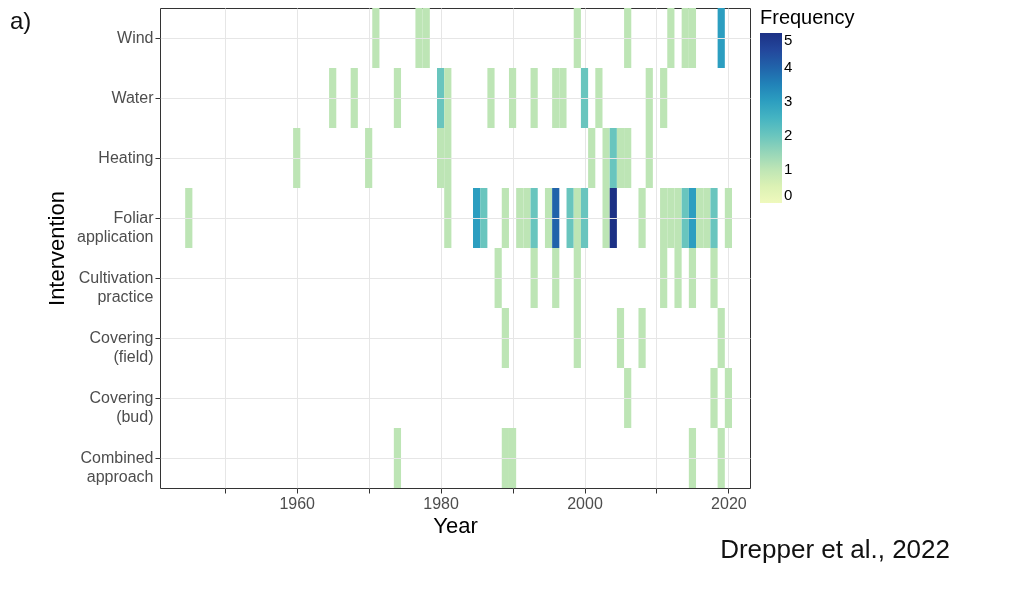 This screenshot has width=1018, height=594. What do you see at coordinates (835, 549) in the screenshot?
I see `text: Drepper et al., 2022` at bounding box center [835, 549].